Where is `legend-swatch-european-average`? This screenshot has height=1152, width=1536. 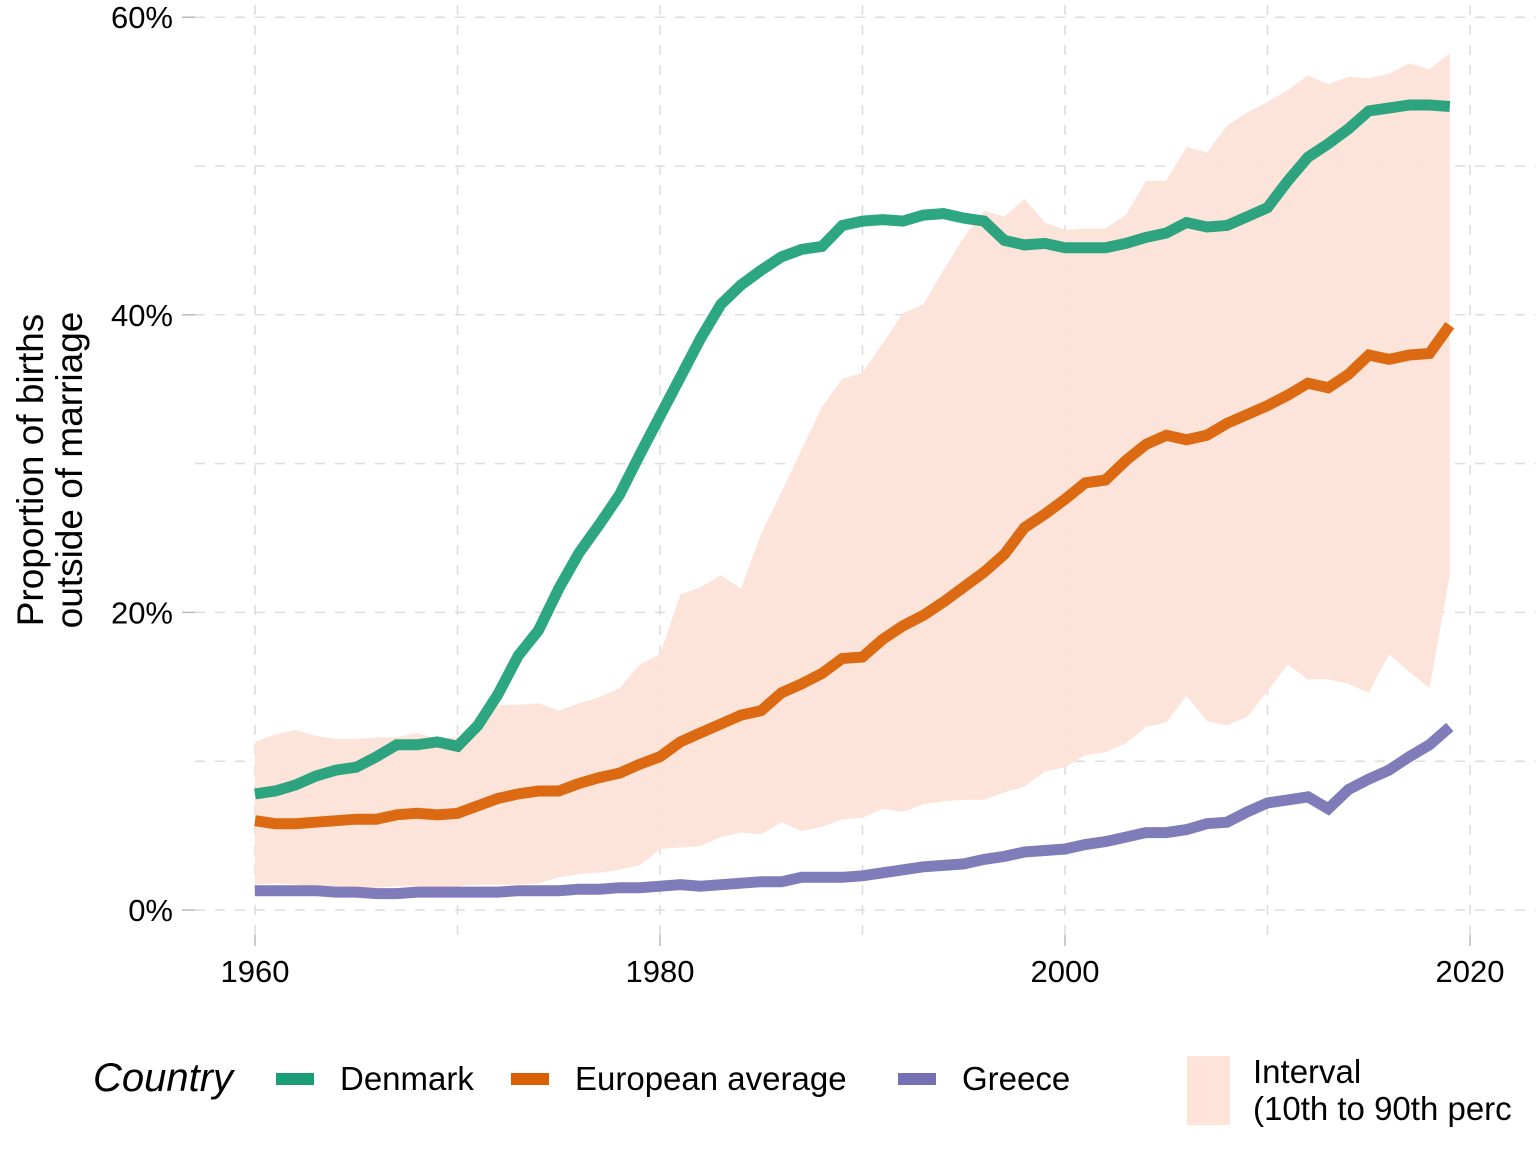 legend-swatch-european-average is located at coordinates (530, 1079).